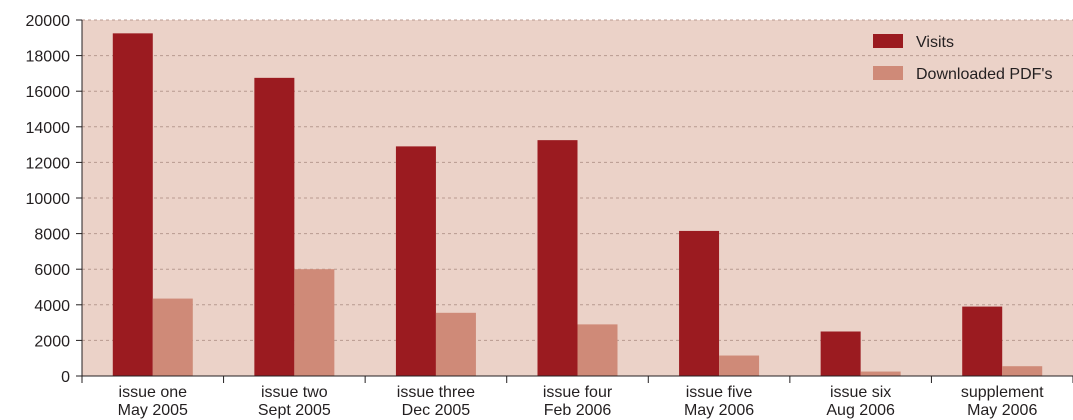 Image resolution: width=1073 pixels, height=420 pixels. I want to click on x-category-label: supplement, so click(1002, 392).